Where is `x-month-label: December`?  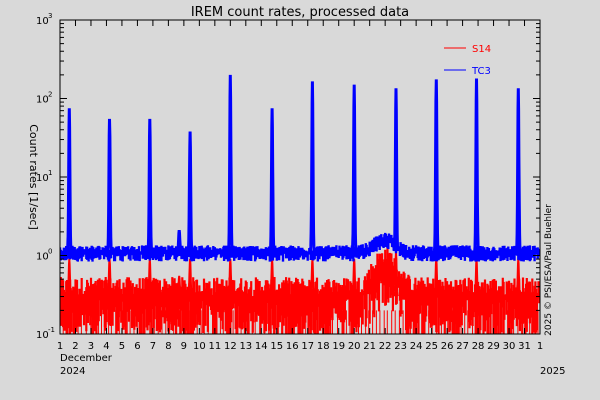 x-month-label: December is located at coordinates (86, 358).